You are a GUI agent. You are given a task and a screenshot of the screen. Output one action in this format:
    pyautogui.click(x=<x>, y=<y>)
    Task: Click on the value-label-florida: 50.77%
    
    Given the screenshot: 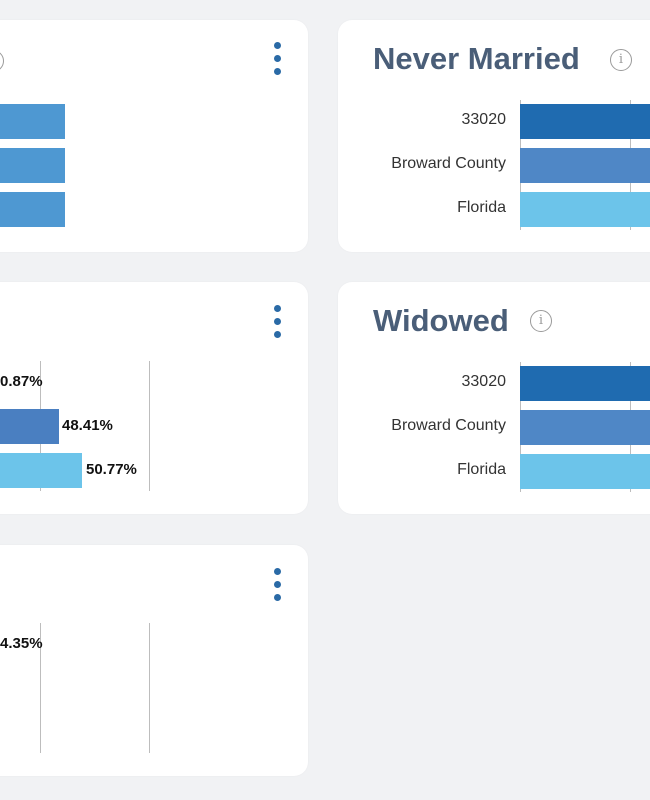 What is the action you would take?
    pyautogui.click(x=111, y=469)
    